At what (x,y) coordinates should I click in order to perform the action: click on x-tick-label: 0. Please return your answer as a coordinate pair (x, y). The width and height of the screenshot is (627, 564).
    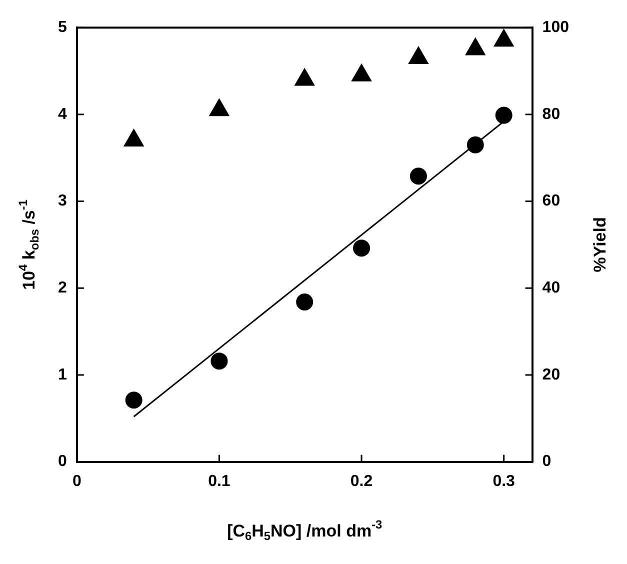
    Looking at the image, I should click on (77, 481).